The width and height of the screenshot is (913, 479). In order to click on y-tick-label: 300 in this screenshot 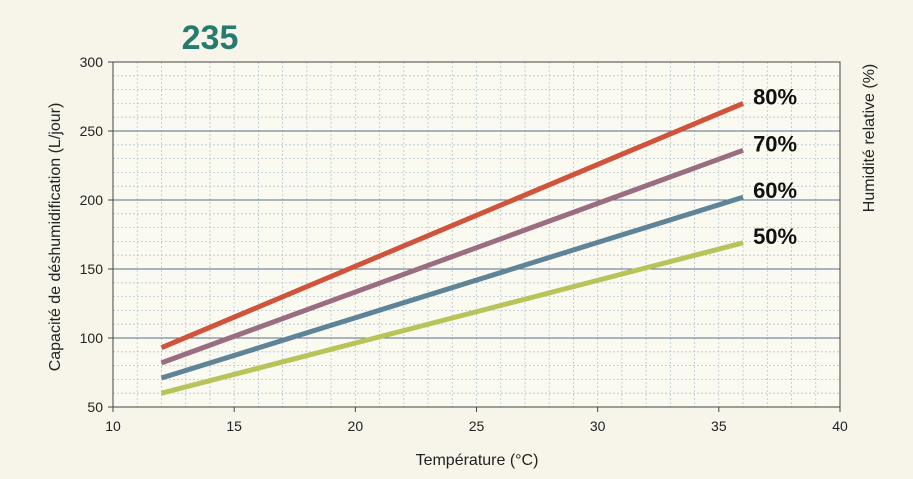, I will do `click(92, 62)`.